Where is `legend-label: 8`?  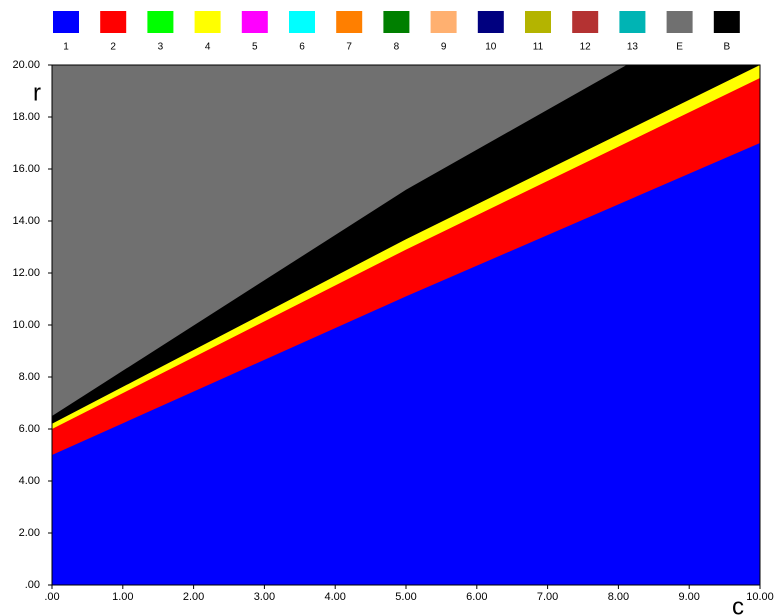 legend-label: 8 is located at coordinates (397, 47).